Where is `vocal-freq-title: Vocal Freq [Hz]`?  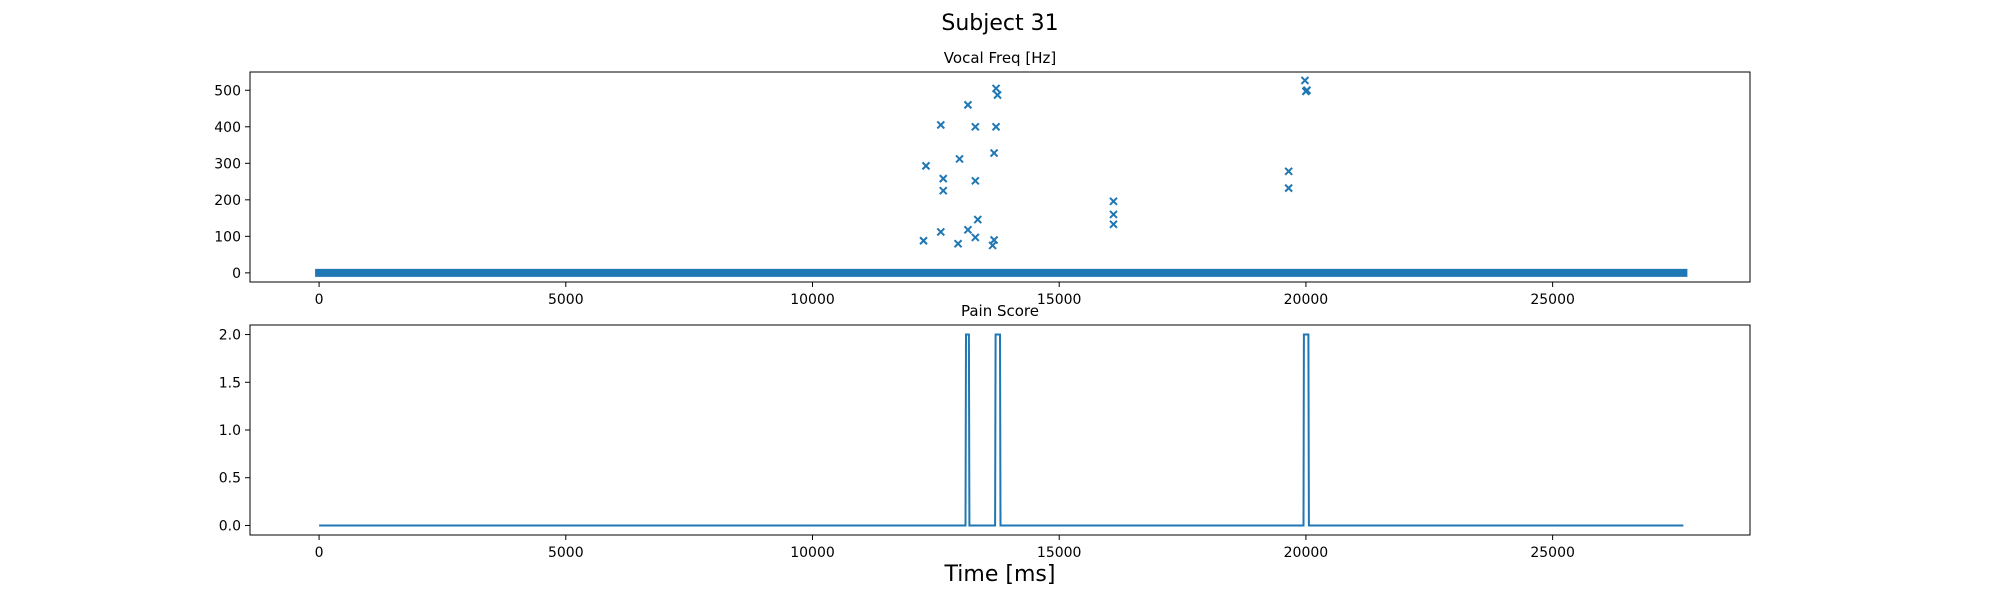 vocal-freq-title: Vocal Freq [Hz] is located at coordinates (1000, 58).